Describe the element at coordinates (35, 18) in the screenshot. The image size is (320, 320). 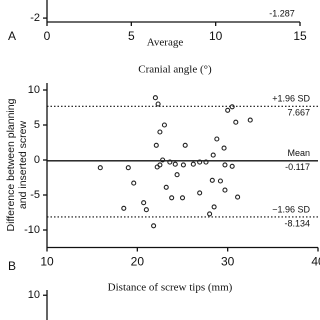
I see `y-tick-label: -2` at that location.